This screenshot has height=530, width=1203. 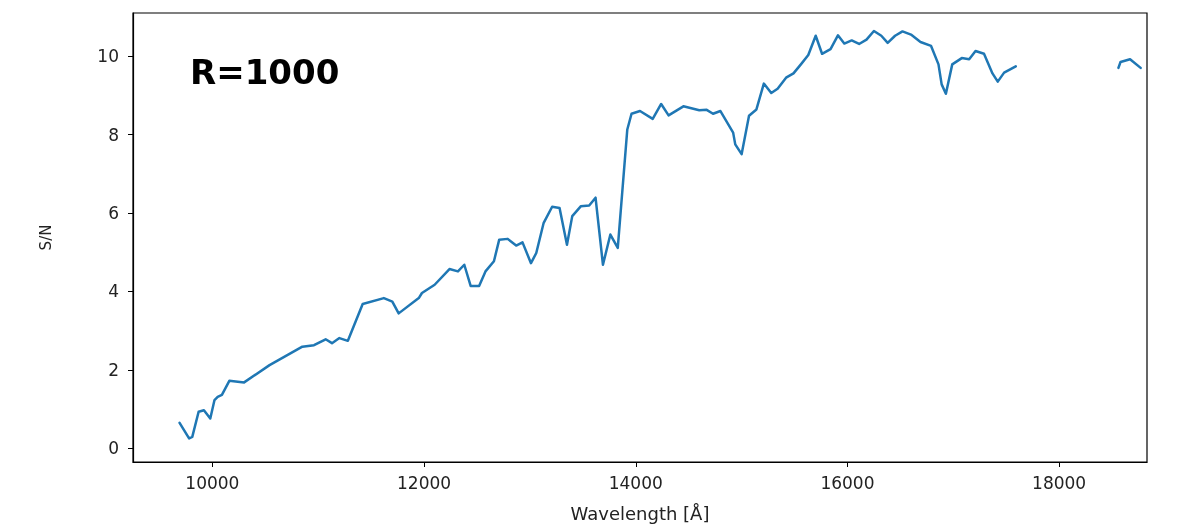 I want to click on x-tick-label: 10000, so click(x=212, y=482).